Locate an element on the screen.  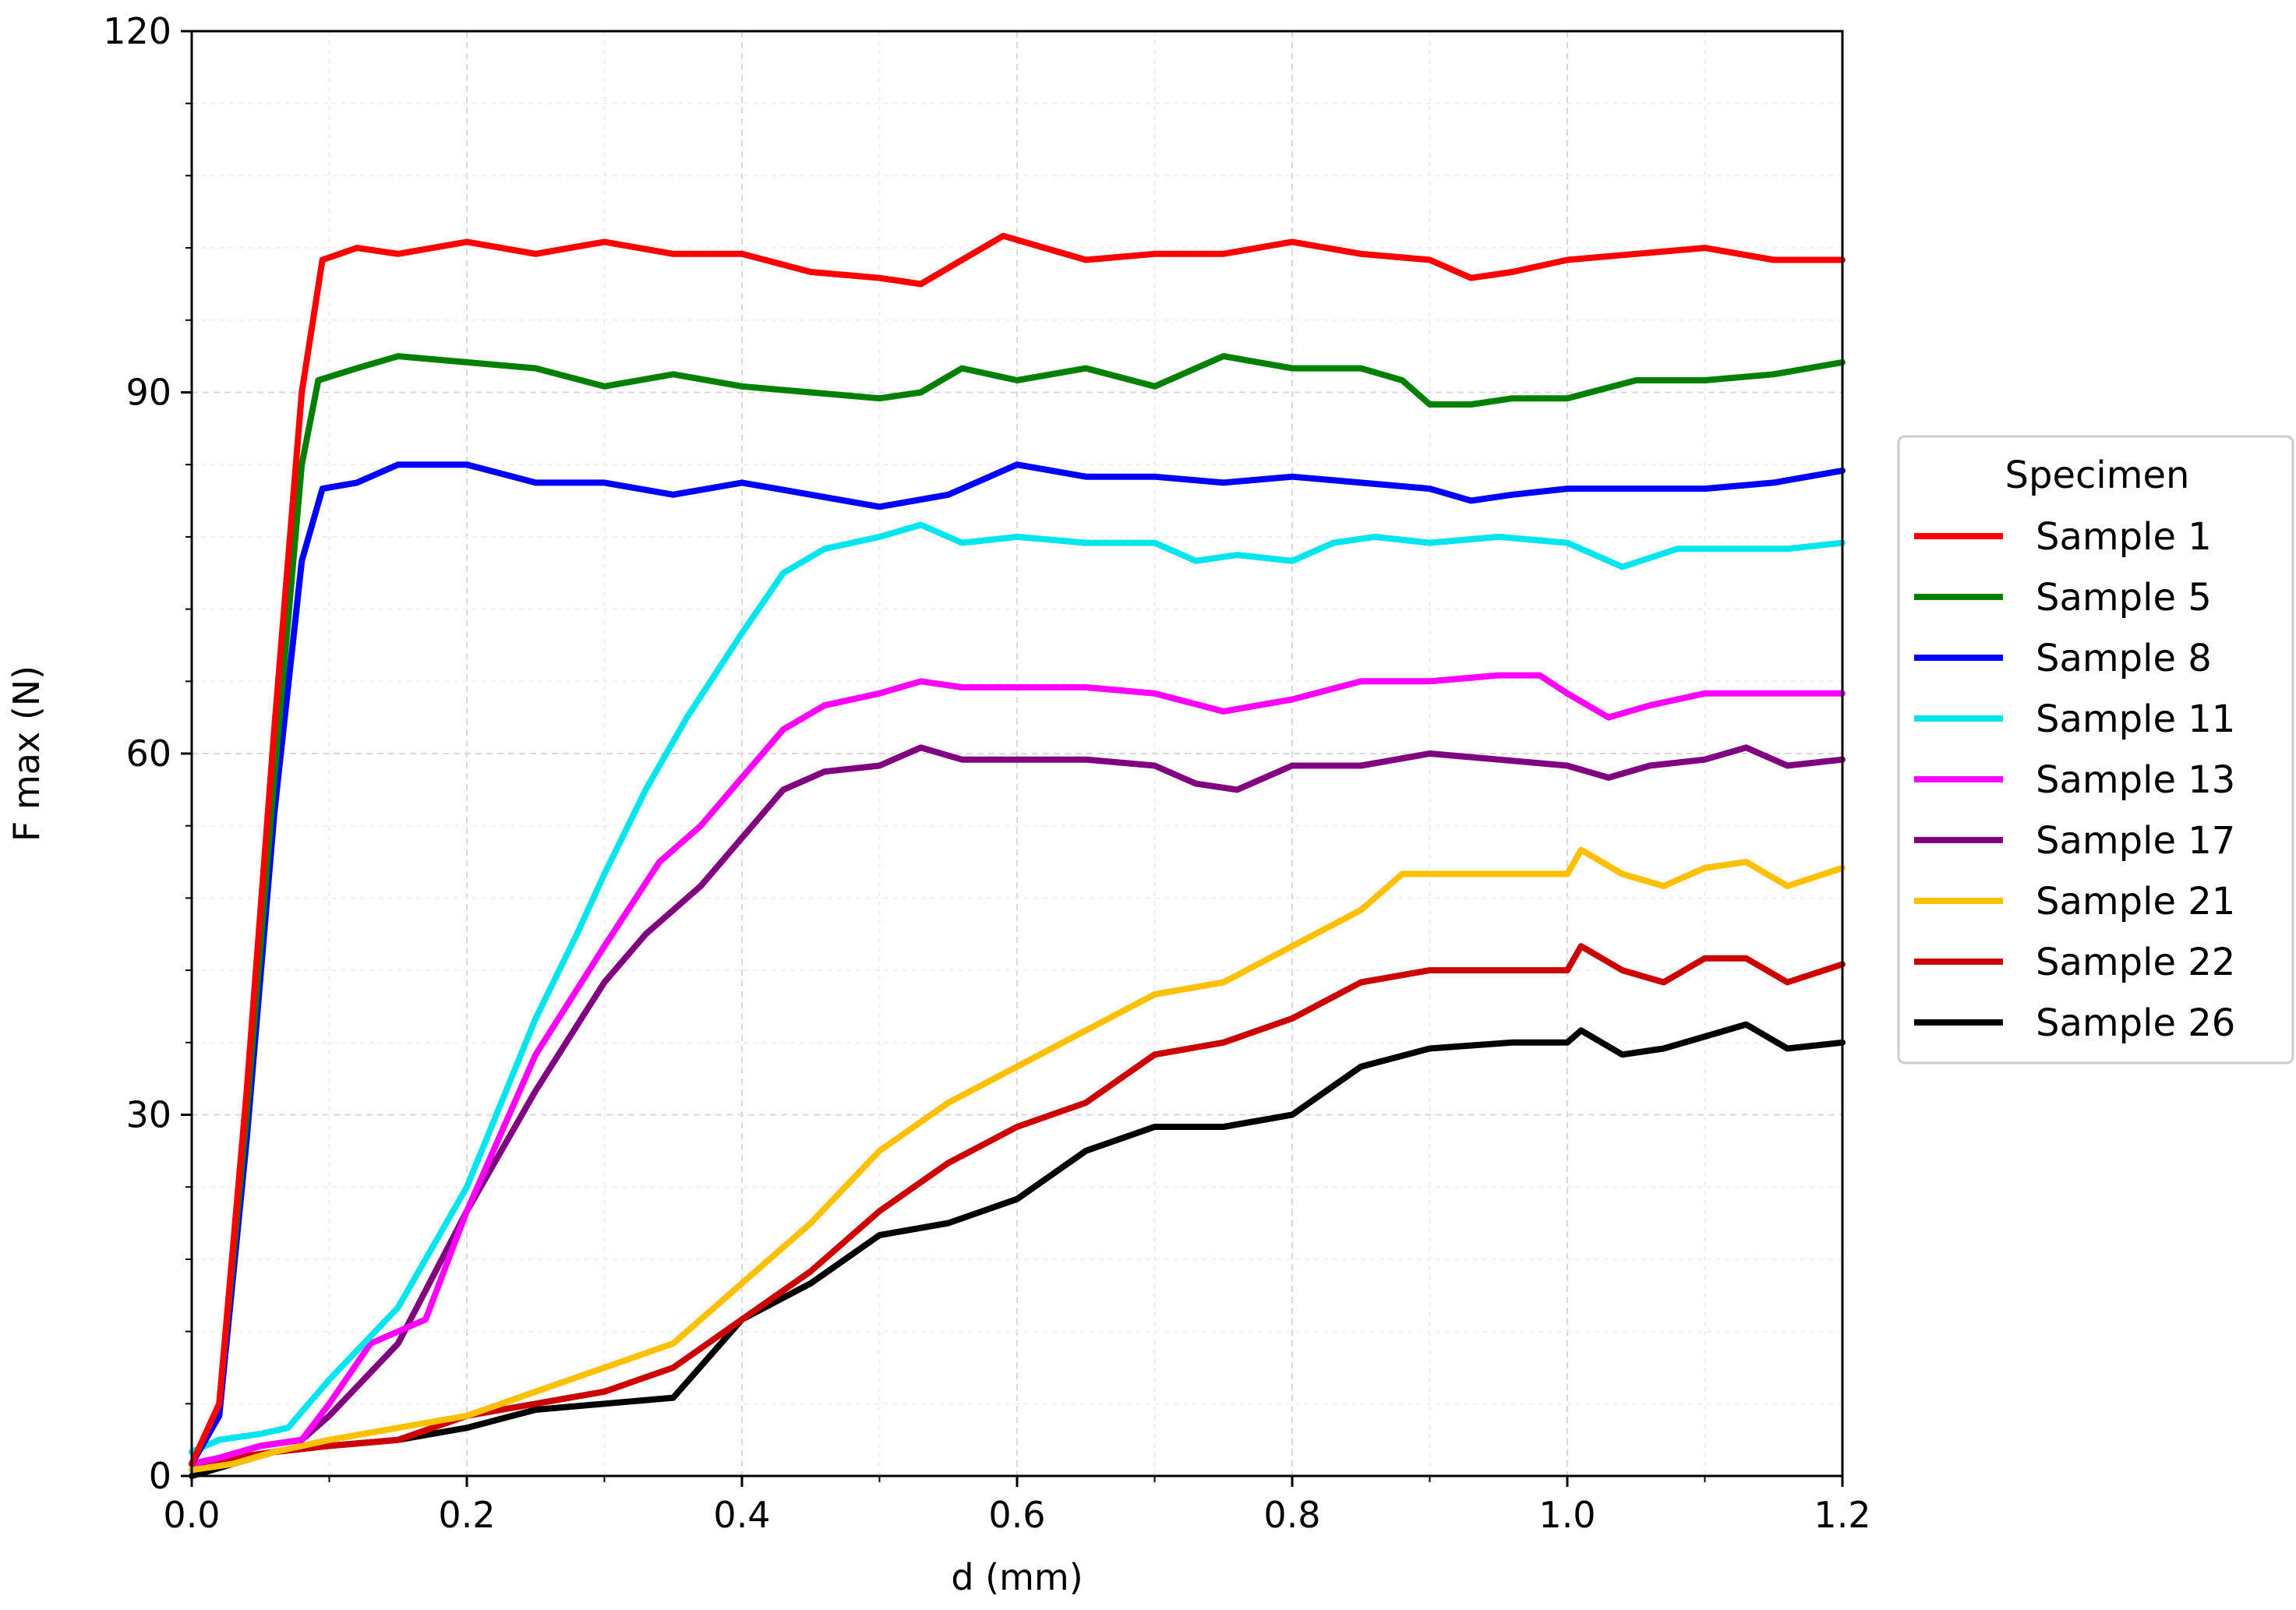
x-tick-label: 0.2 is located at coordinates (467, 1515).